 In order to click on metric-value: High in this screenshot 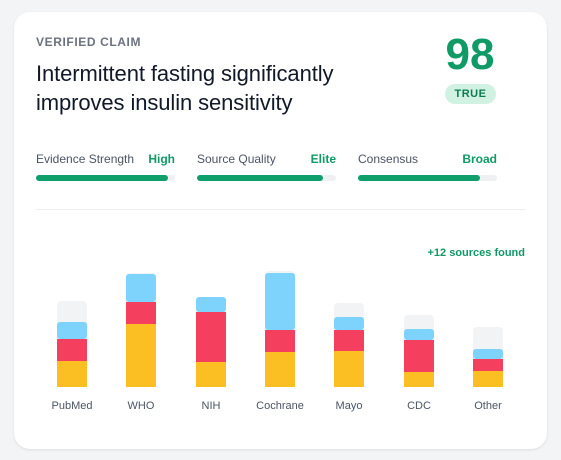, I will do `click(161, 159)`.